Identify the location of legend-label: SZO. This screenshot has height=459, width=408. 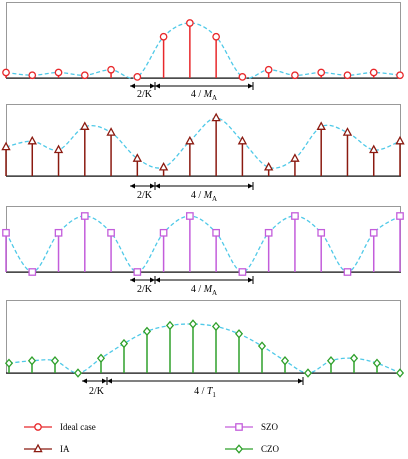
(270, 427).